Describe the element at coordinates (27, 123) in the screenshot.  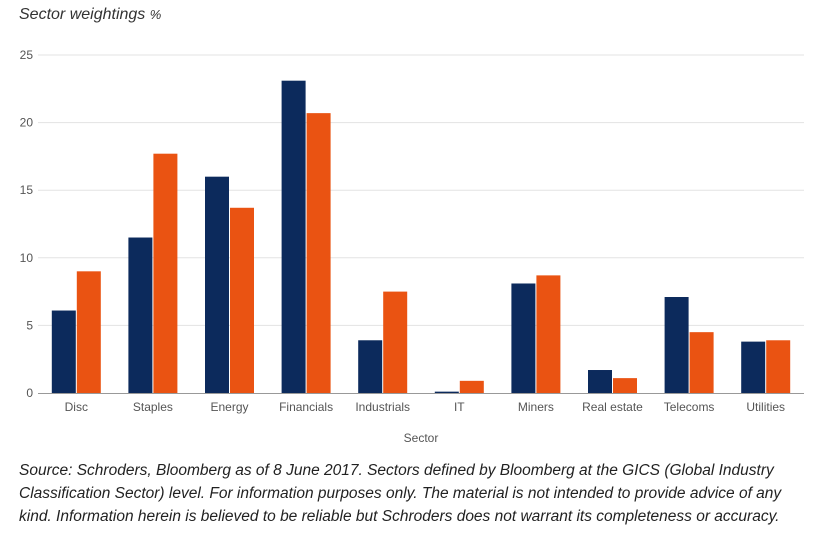
I see `y-tick-label: 20` at that location.